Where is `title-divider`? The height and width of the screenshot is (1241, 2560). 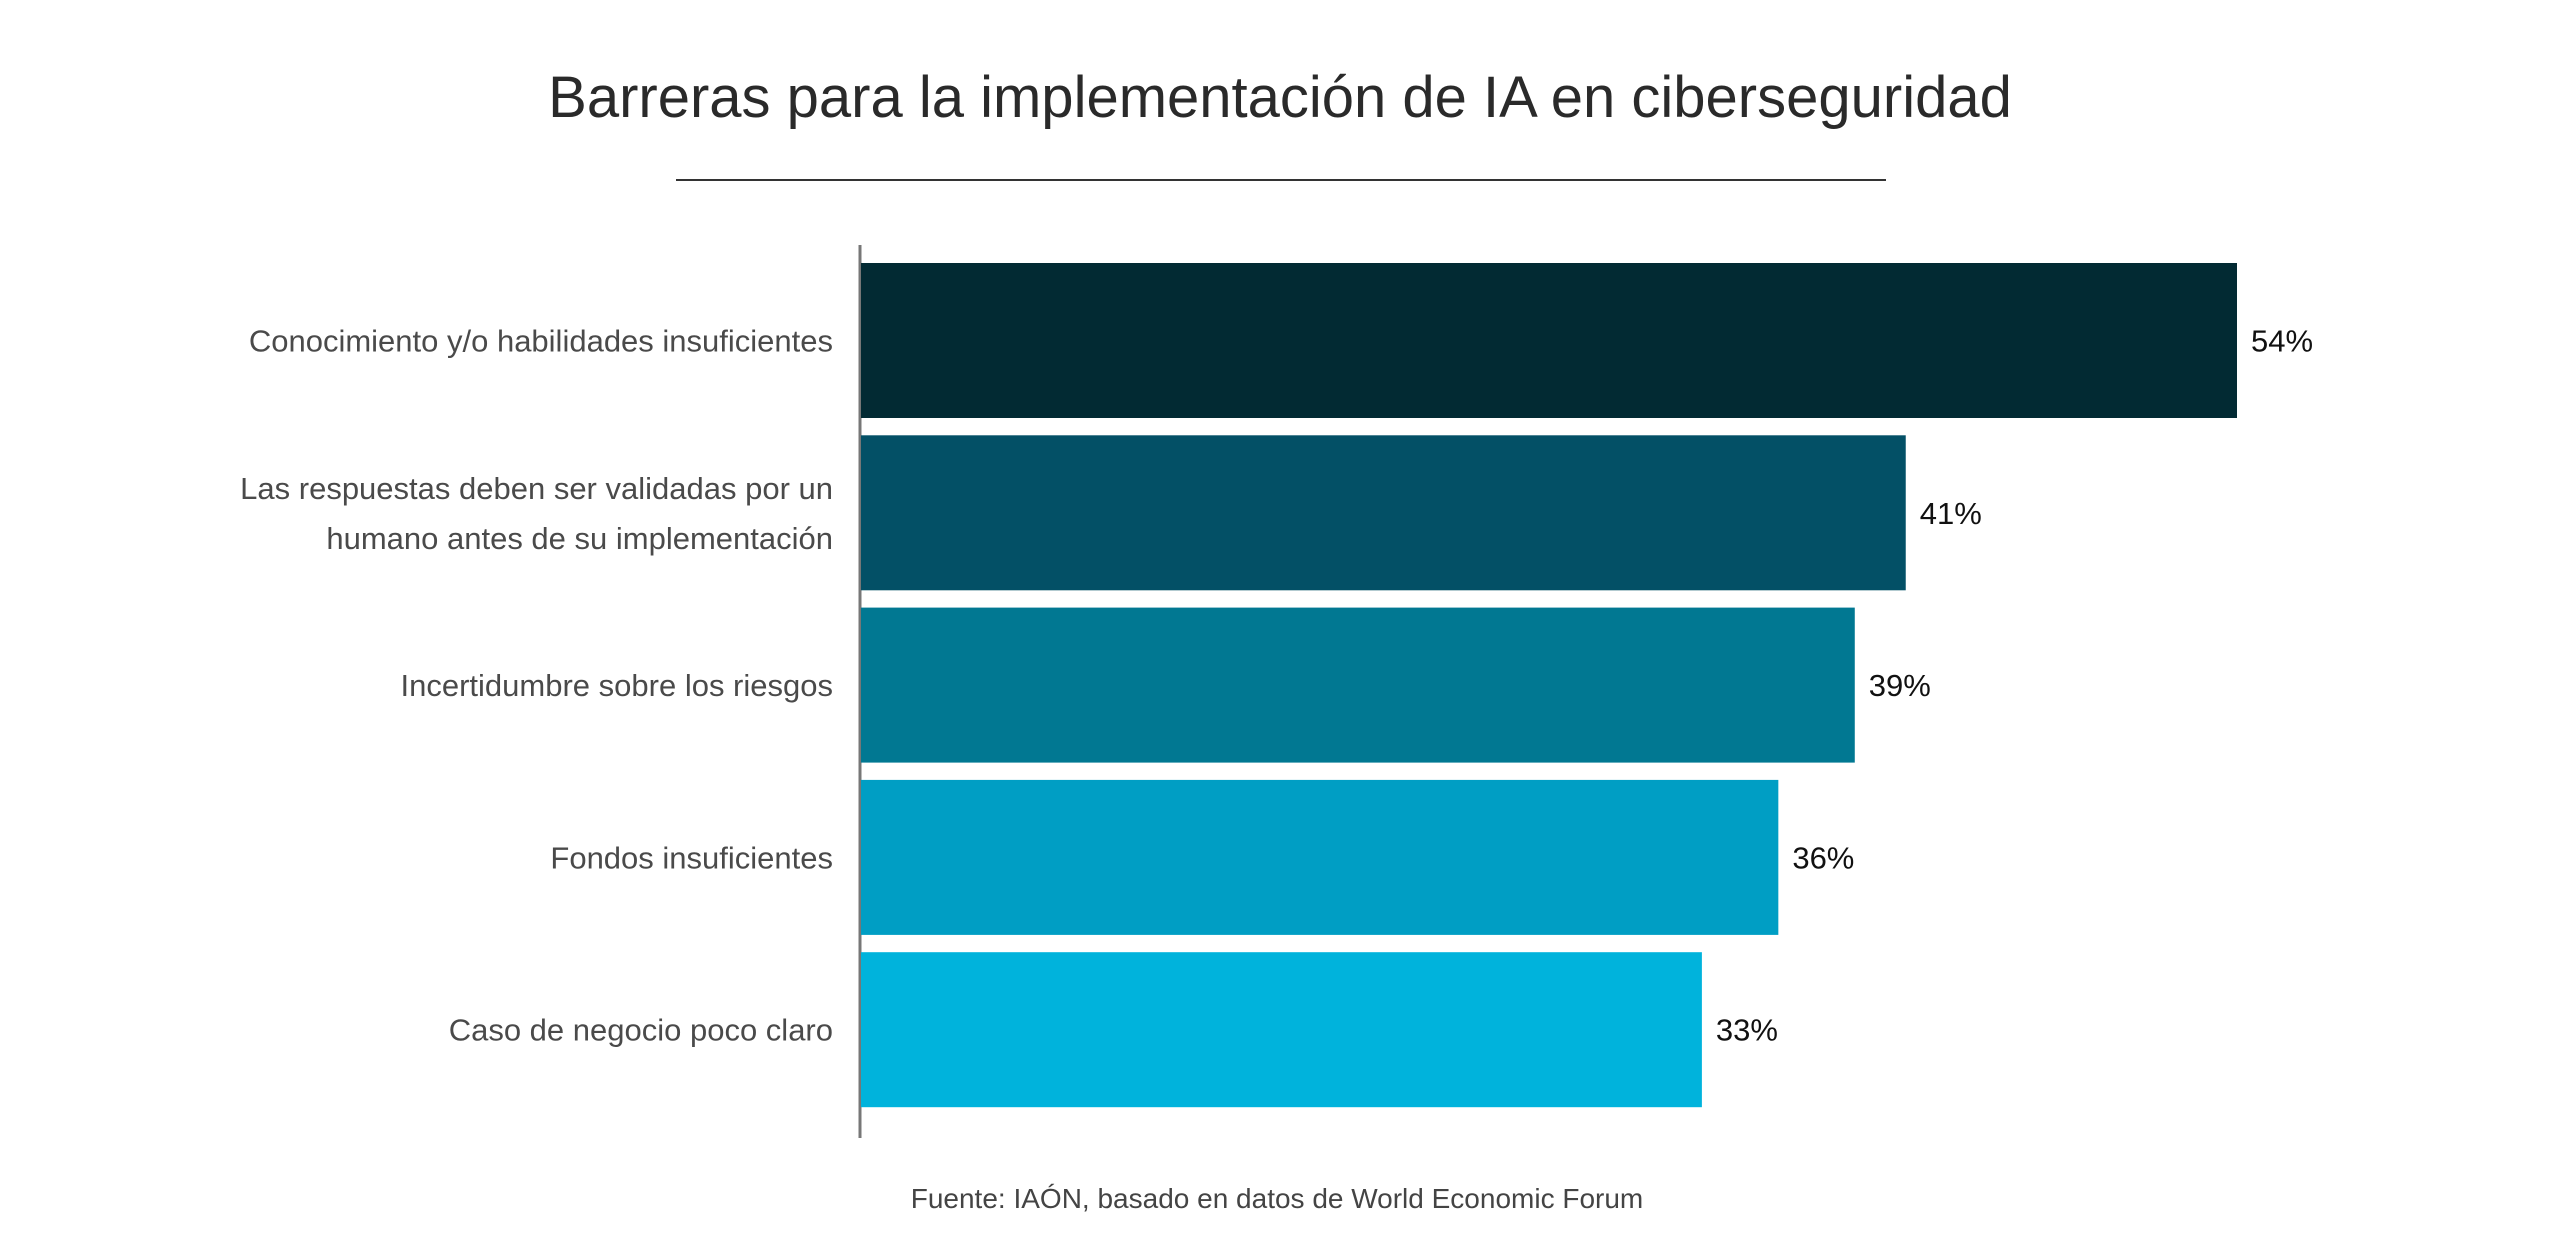
title-divider is located at coordinates (1281, 180).